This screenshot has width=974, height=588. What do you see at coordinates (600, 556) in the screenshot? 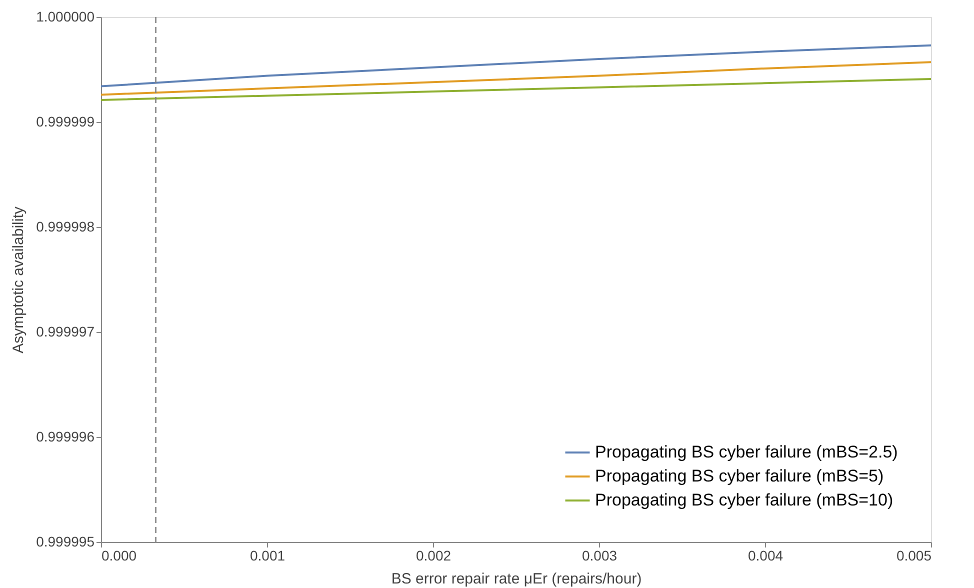
I see `x-tick-label: 0.003` at bounding box center [600, 556].